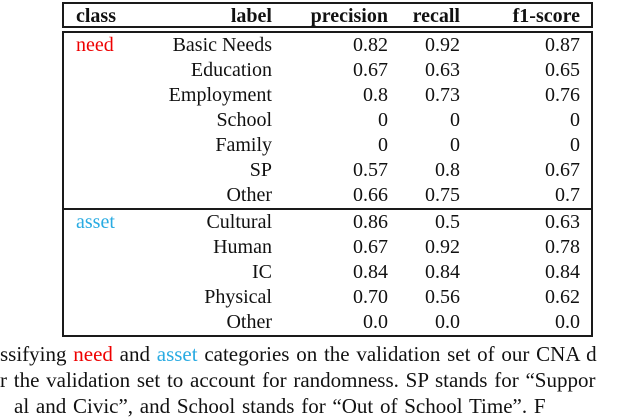 Image resolution: width=640 pixels, height=419 pixels. What do you see at coordinates (442, 272) in the screenshot?
I see `recall-cell: 0.84` at bounding box center [442, 272].